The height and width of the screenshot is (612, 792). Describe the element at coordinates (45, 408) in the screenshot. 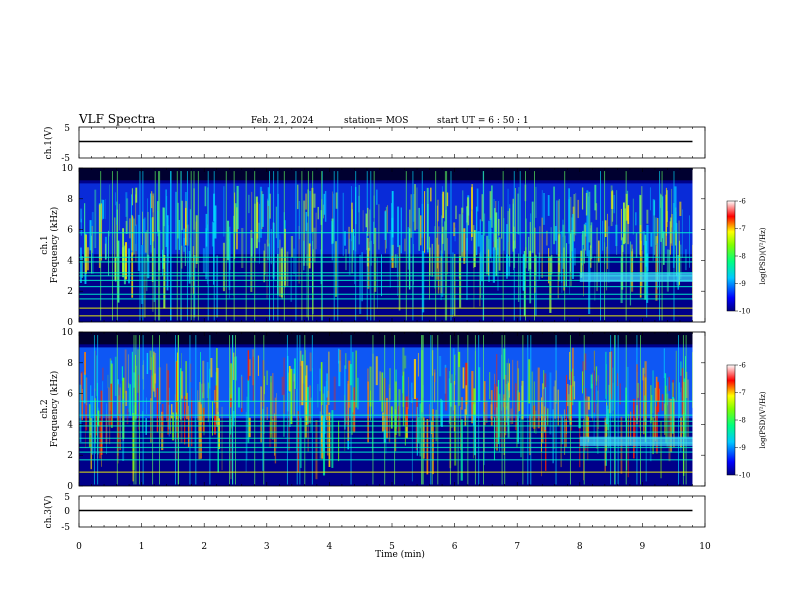

I see `ch2-spectrogram-channel-label: ch.2` at that location.